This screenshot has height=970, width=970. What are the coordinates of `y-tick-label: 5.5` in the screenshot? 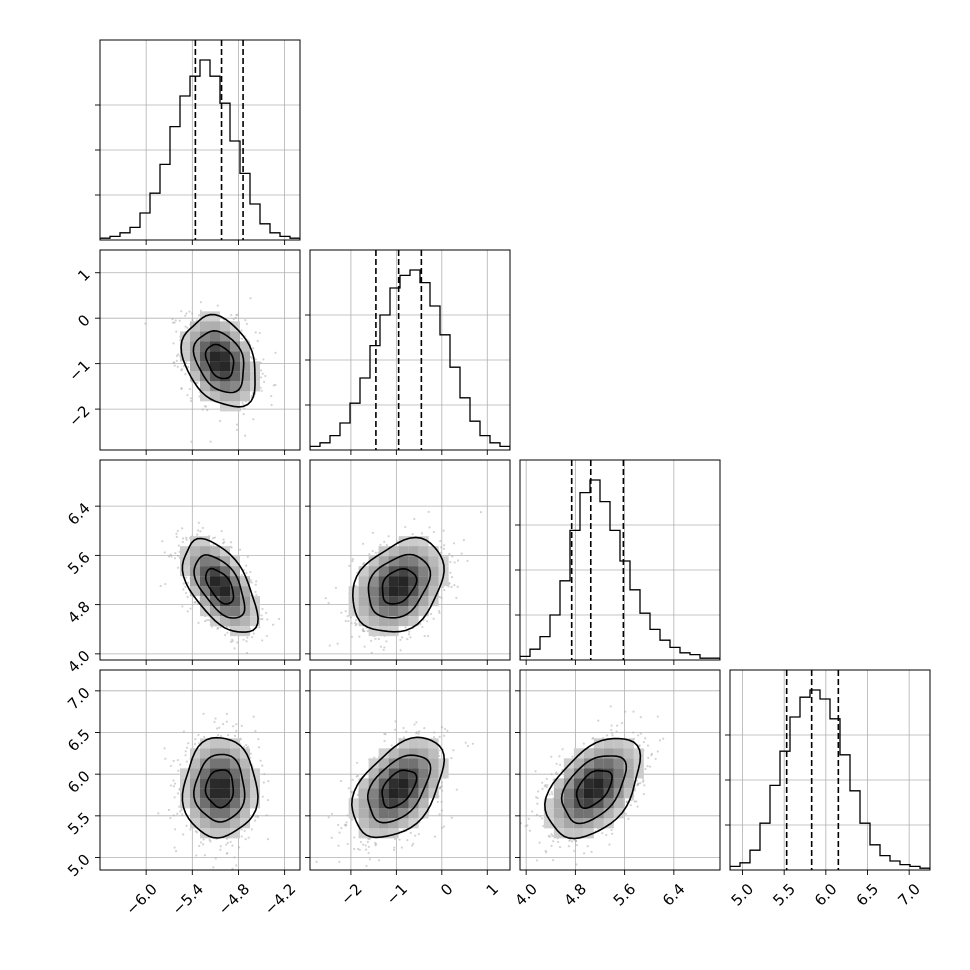 It's located at (79, 824).